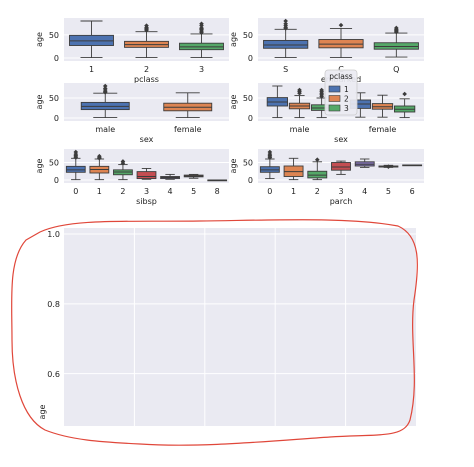 This screenshot has width=474, height=467. Describe the element at coordinates (340, 76) in the screenshot. I see `legend-title: pclass` at that location.